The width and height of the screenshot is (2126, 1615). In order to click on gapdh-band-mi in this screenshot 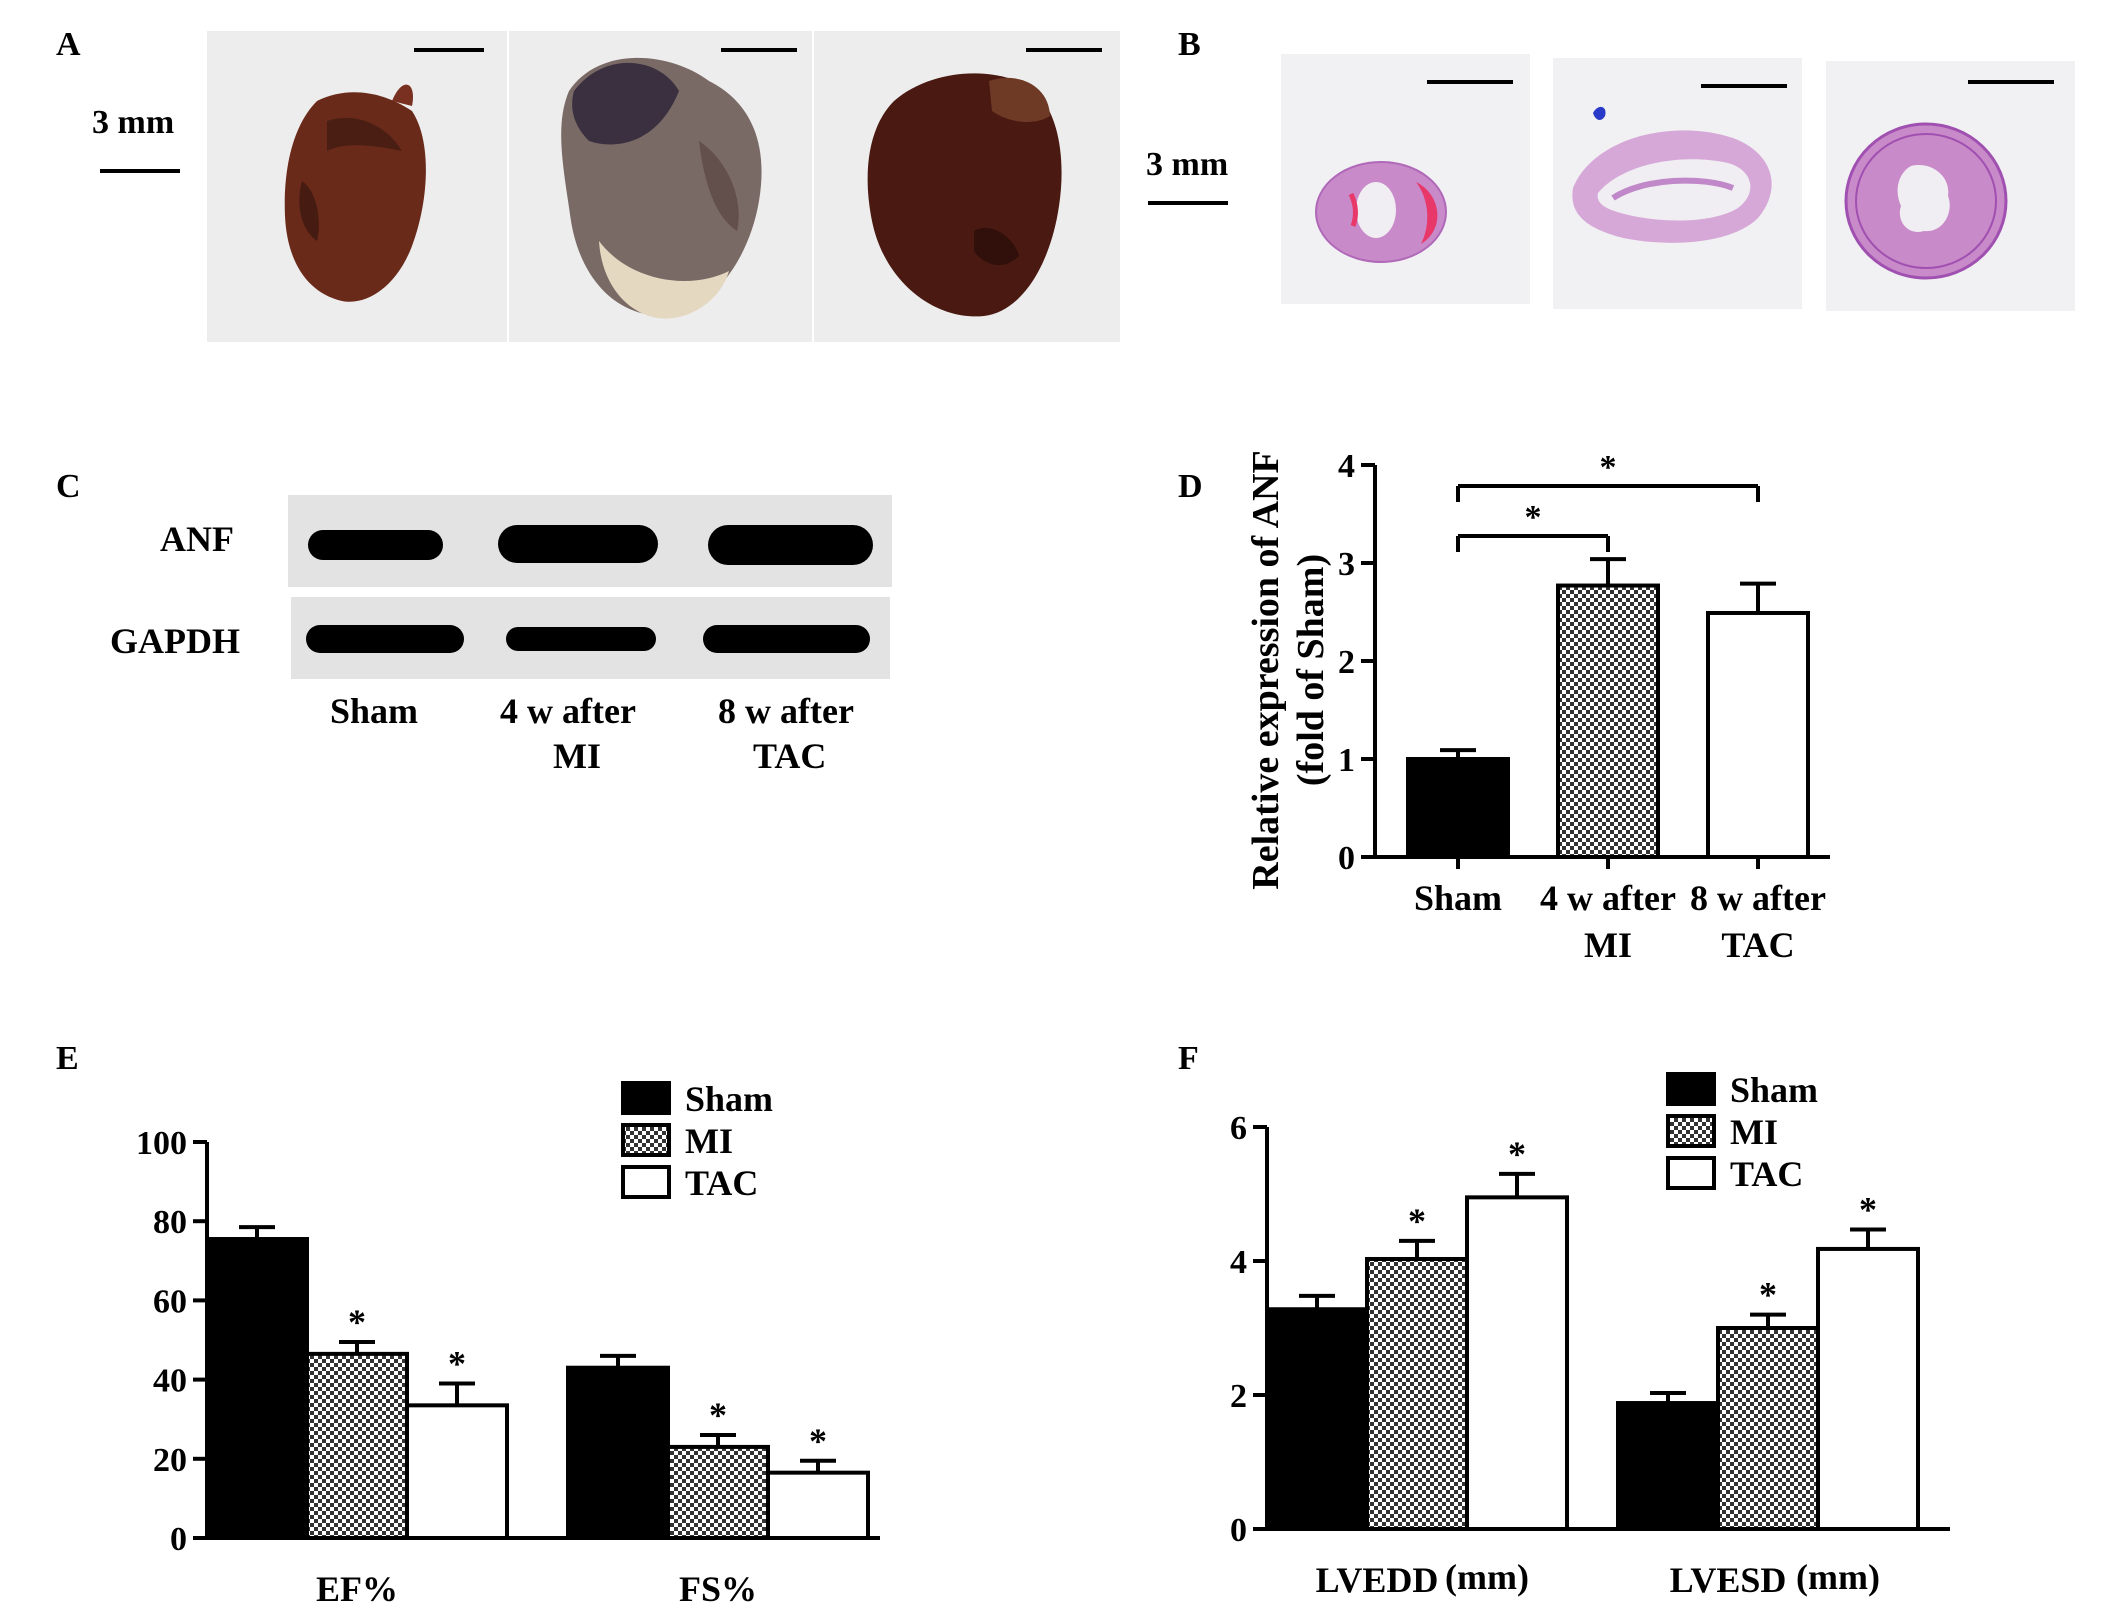, I will do `click(581, 639)`.